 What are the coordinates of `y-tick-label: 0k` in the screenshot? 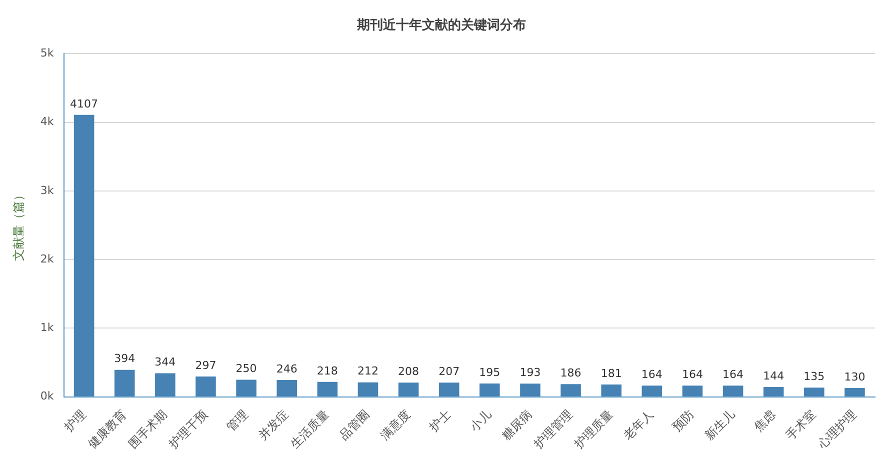 It's located at (47, 396).